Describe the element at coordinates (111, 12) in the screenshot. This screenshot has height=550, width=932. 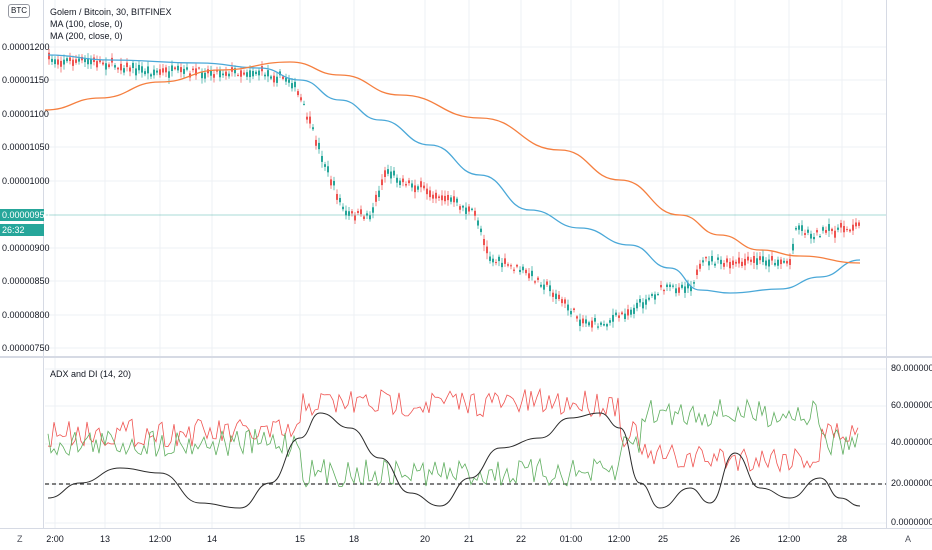
I see `symbol-title: Golem / Bitcoin, 30, BITFINEX` at that location.